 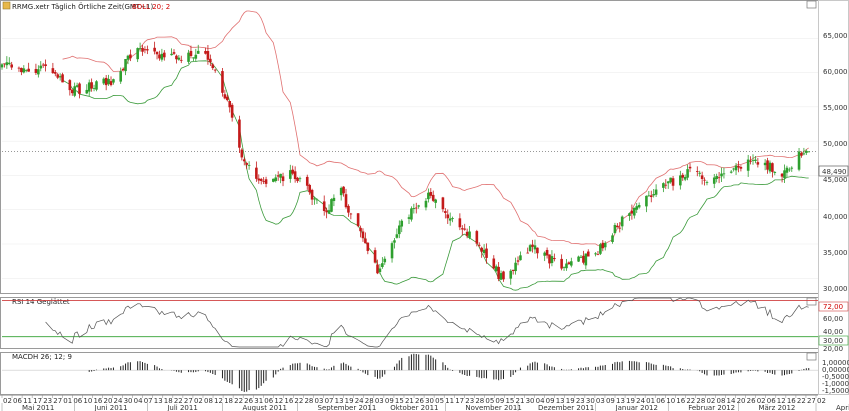 What do you see at coordinates (741, 401) in the screenshot?
I see `x-day-tick-label: 20` at bounding box center [741, 401].